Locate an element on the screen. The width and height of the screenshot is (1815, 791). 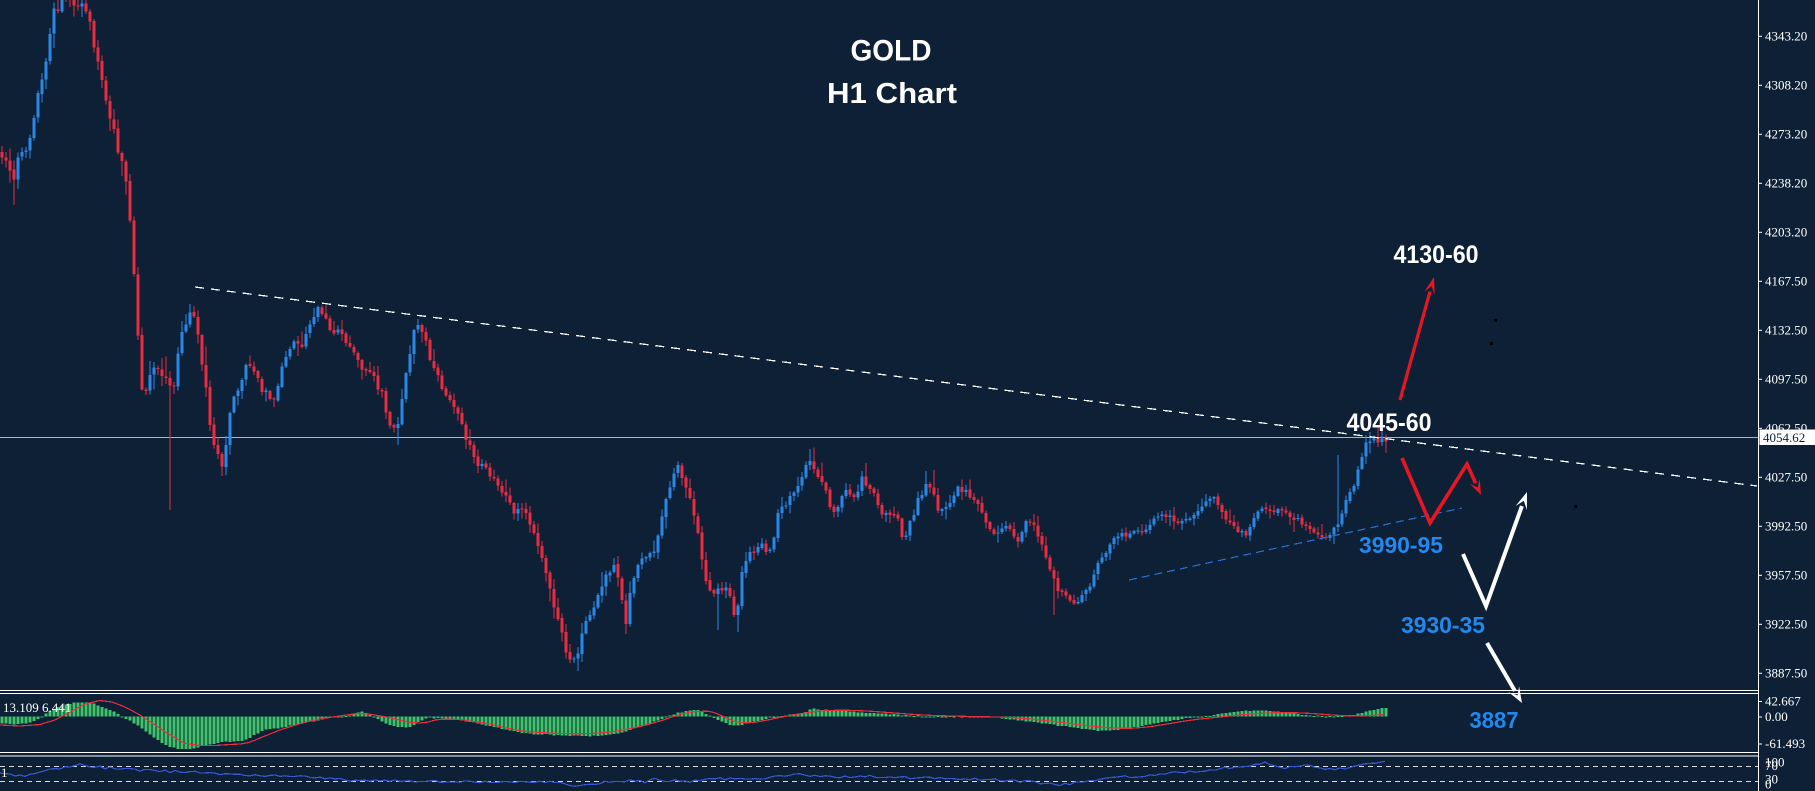
svg-text: 3957.50 is located at coordinates (1786, 575).